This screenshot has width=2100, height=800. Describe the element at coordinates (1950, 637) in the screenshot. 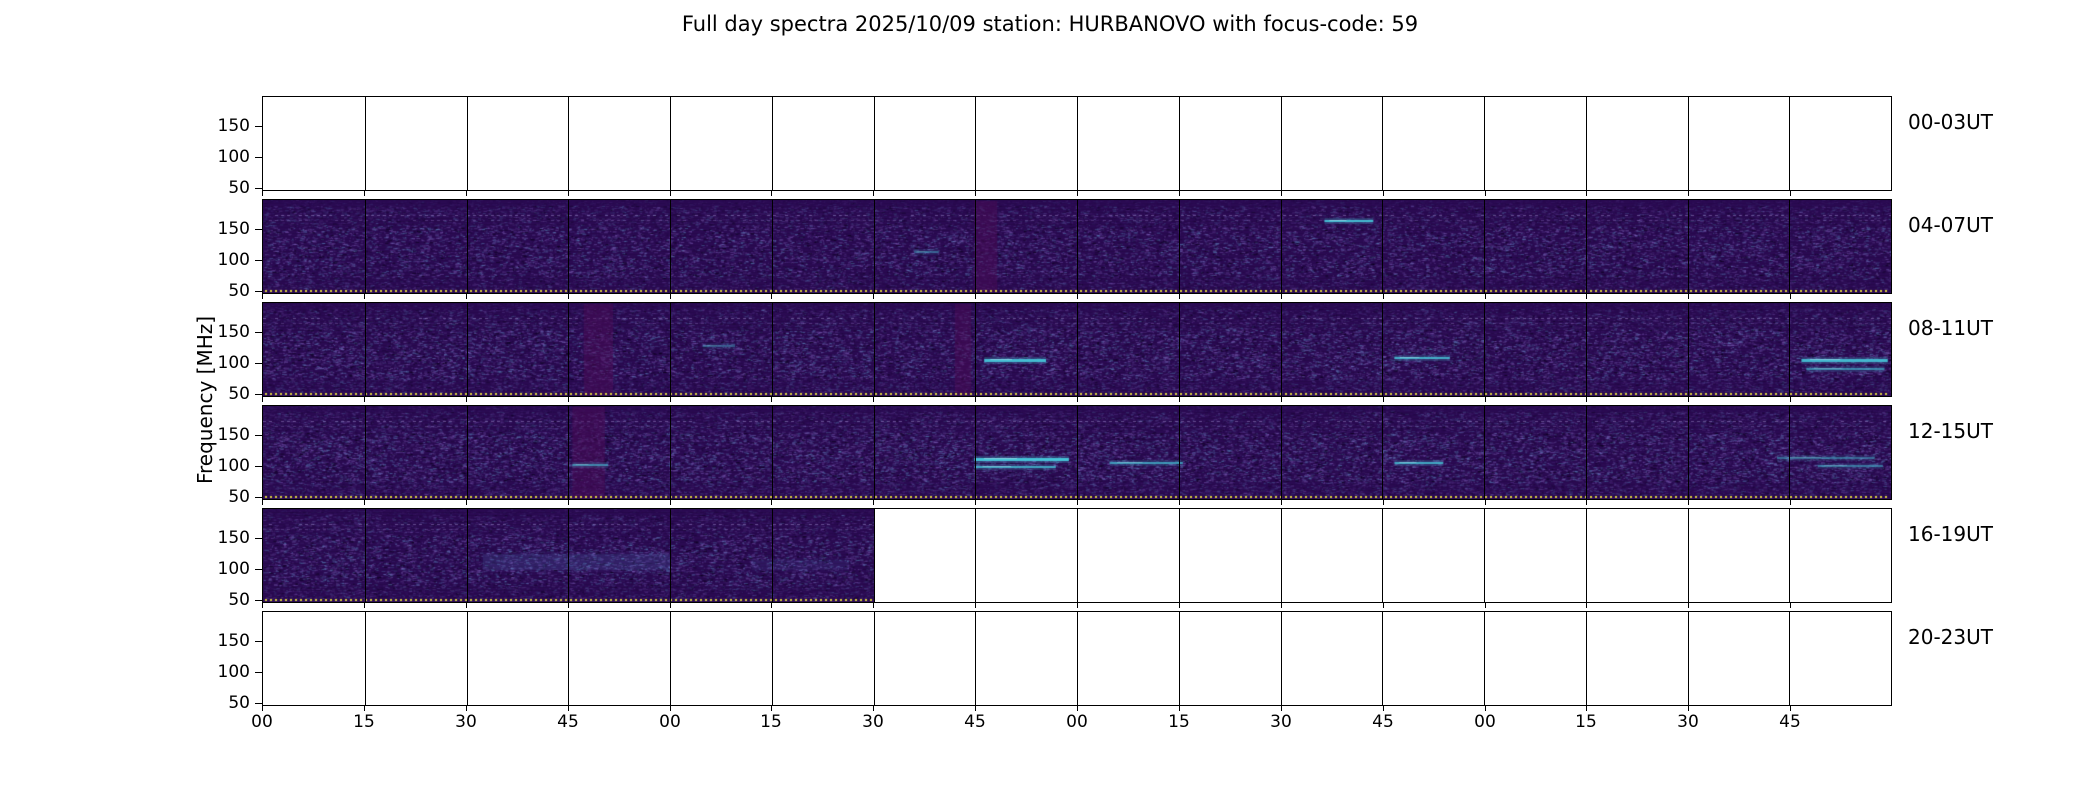

I see `row-label: 20-23UT` at that location.